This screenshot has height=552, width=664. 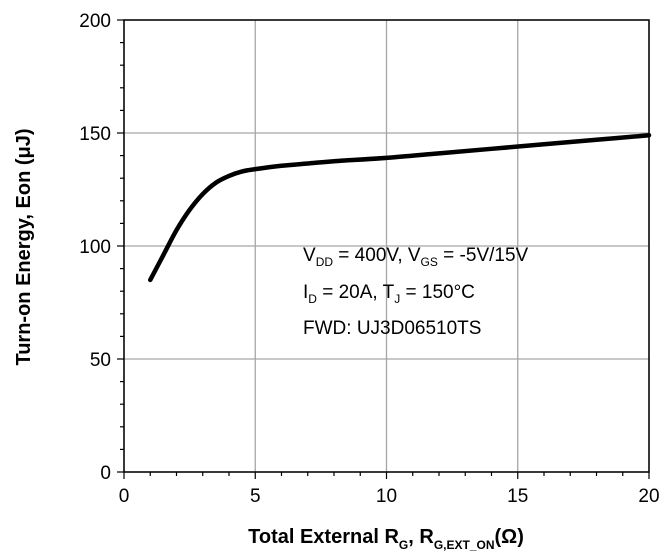 I want to click on x-tick-label: 20, so click(x=648, y=496).